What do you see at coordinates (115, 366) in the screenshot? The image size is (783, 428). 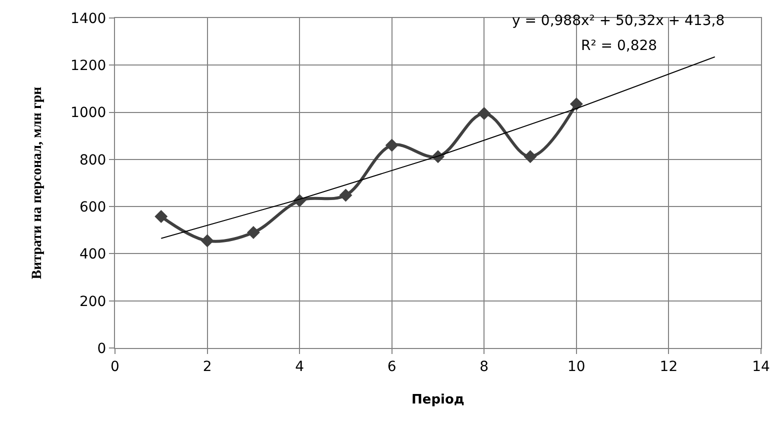 I see `x-tick-label: 0` at bounding box center [115, 366].